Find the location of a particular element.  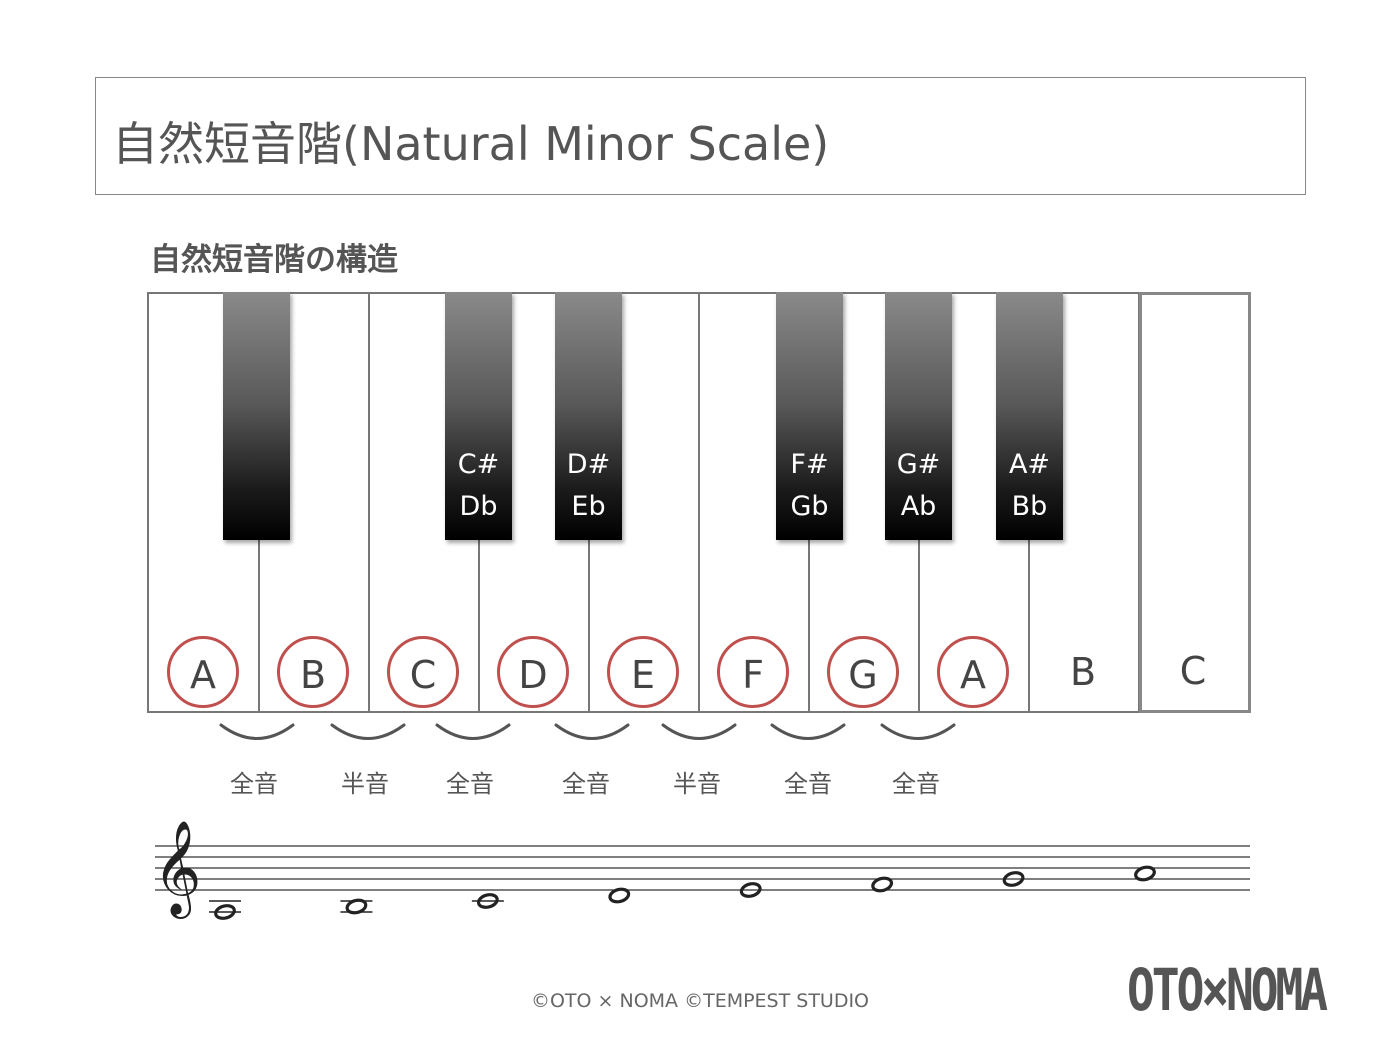

title-box: 自然短音階(Natural Minor Scale) is located at coordinates (700, 136).